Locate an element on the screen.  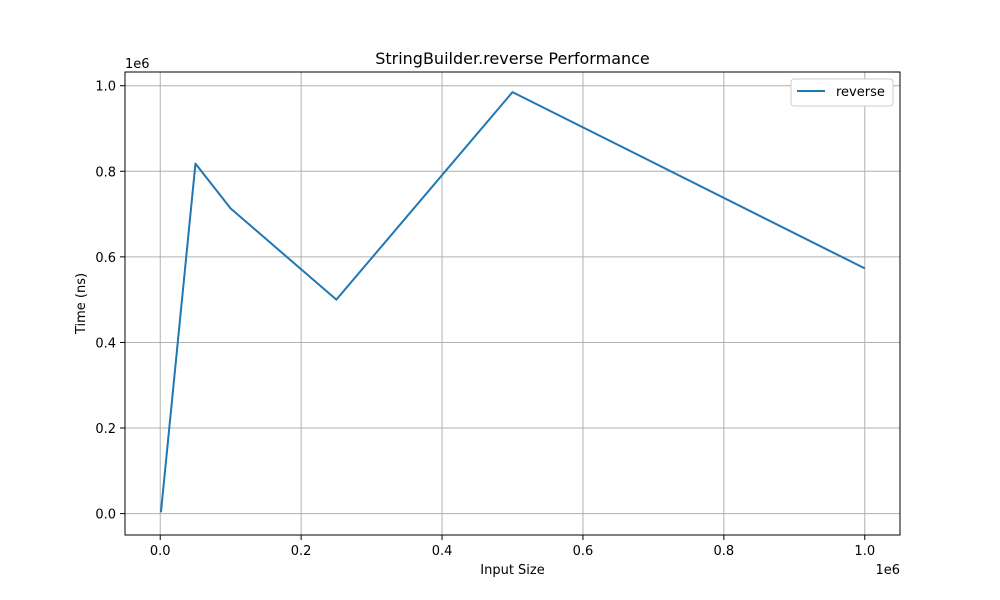
legend-frame is located at coordinates (842, 92).